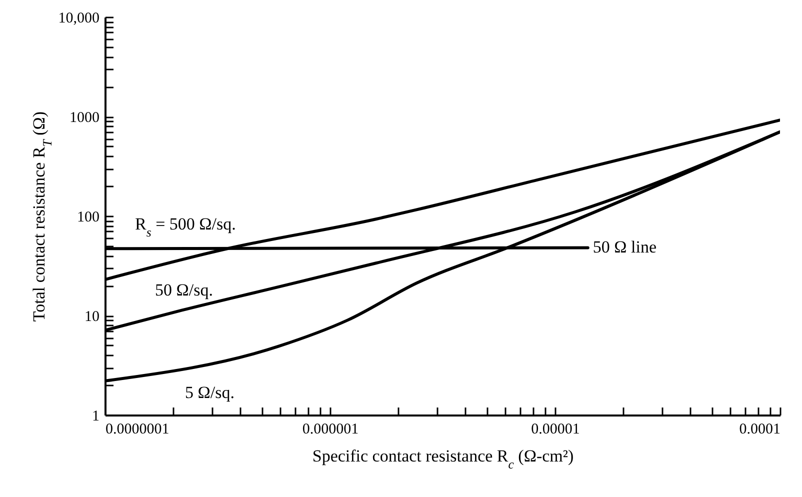 The height and width of the screenshot is (497, 802). What do you see at coordinates (330, 430) in the screenshot?
I see `x-tick-label: 0.000001` at bounding box center [330, 430].